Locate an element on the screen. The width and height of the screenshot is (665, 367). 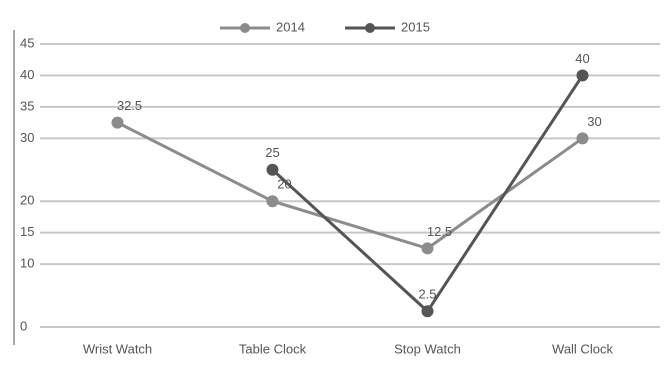
legend-label: 2015 is located at coordinates (415, 26).